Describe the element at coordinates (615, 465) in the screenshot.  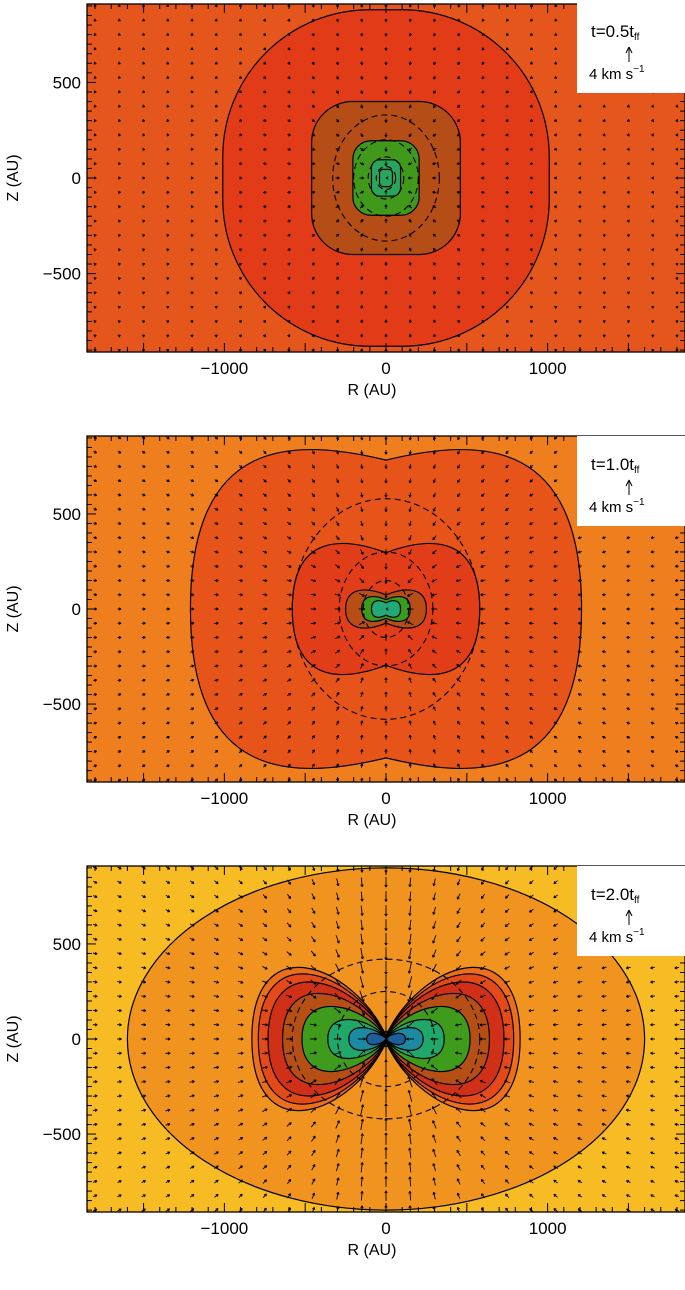
I see `time-label: t=1.0tff` at that location.